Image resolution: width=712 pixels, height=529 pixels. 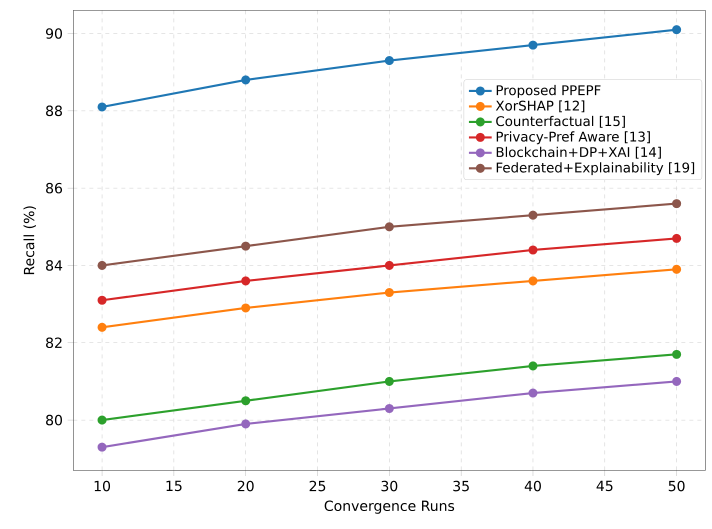 What do you see at coordinates (54, 265) in the screenshot?
I see `y-tick-label: 84` at bounding box center [54, 265].